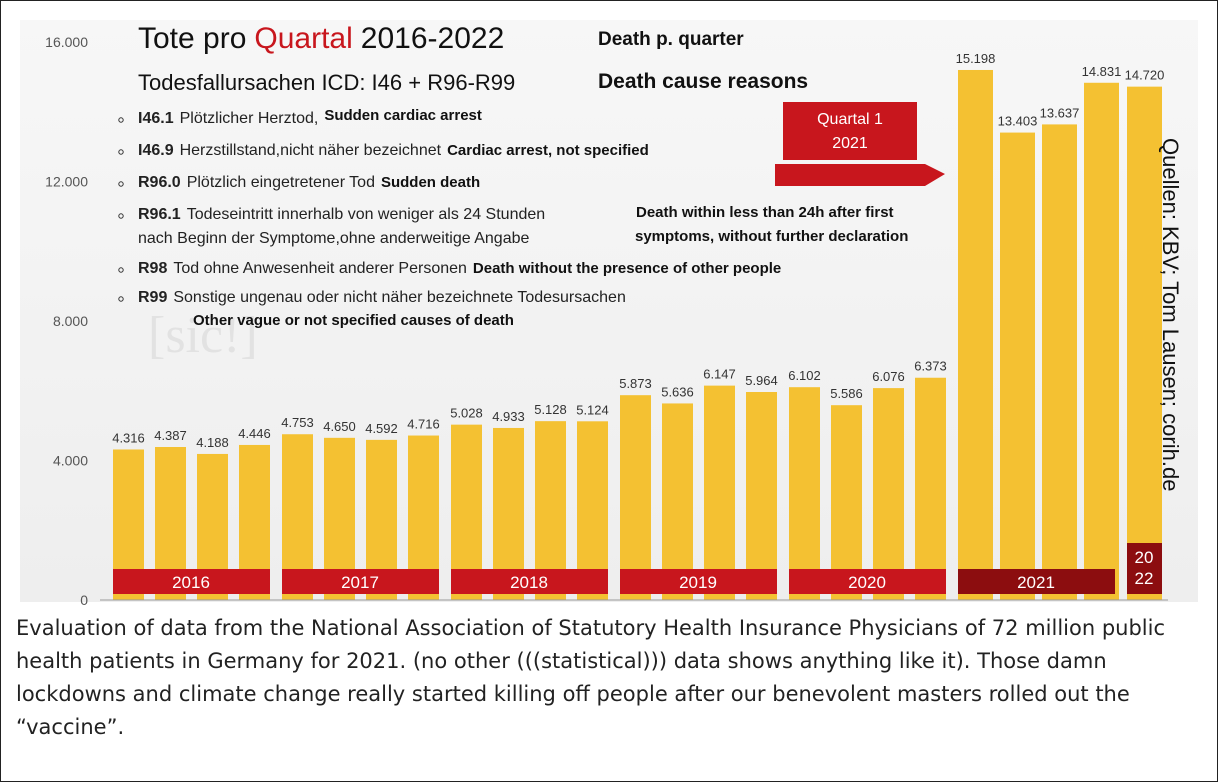 The image size is (1218, 782). I want to click on y-tick-label: 0, so click(84, 600).